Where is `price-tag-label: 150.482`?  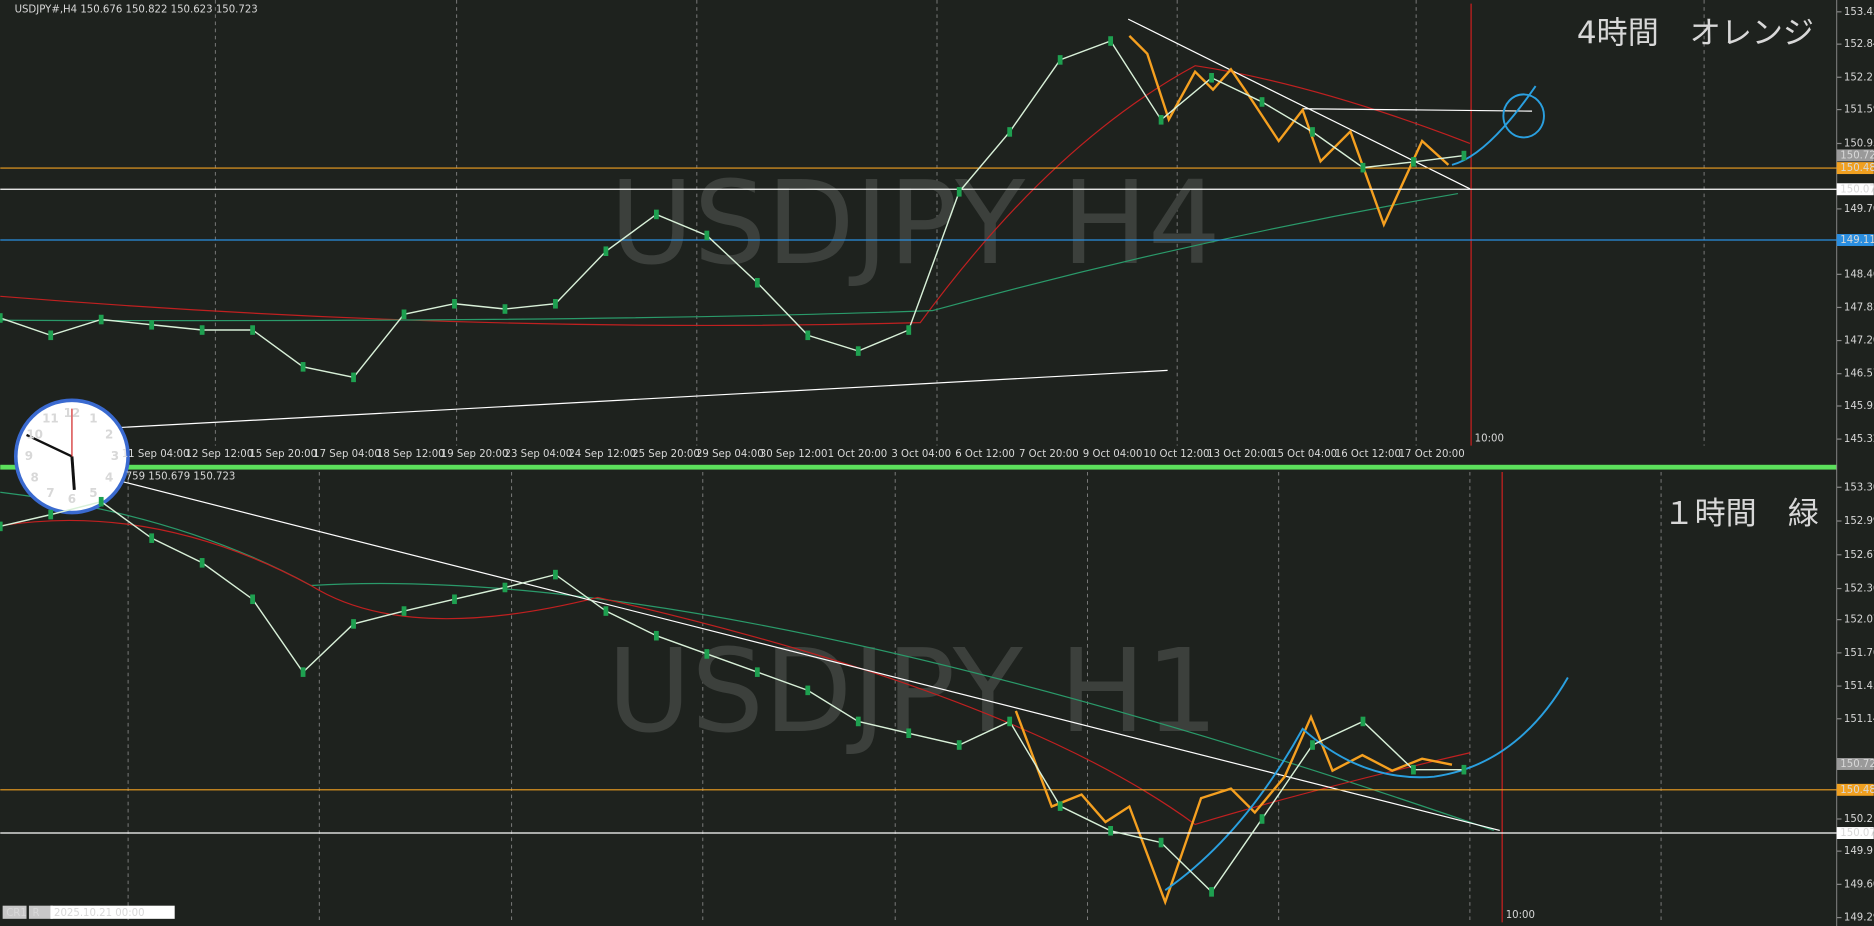
price-tag-label: 150.482 is located at coordinates (1857, 168).